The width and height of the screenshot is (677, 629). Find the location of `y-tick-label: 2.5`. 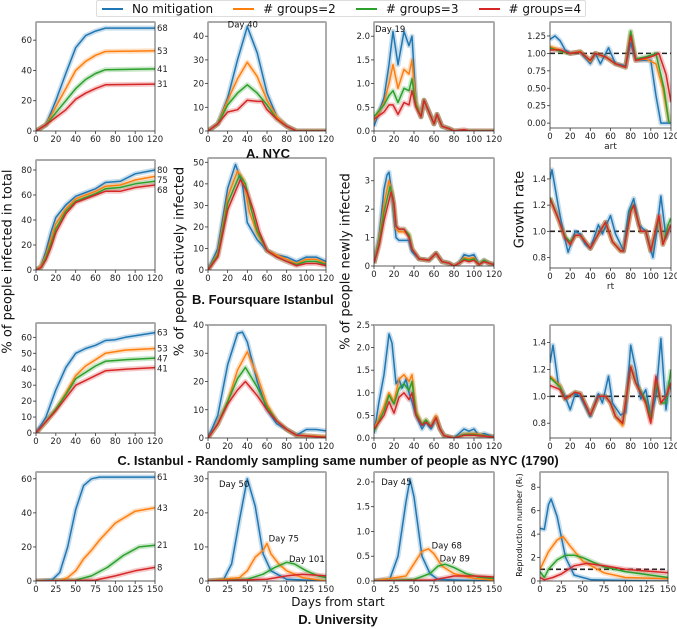

y-tick-label: 2.5 is located at coordinates (363, 326).